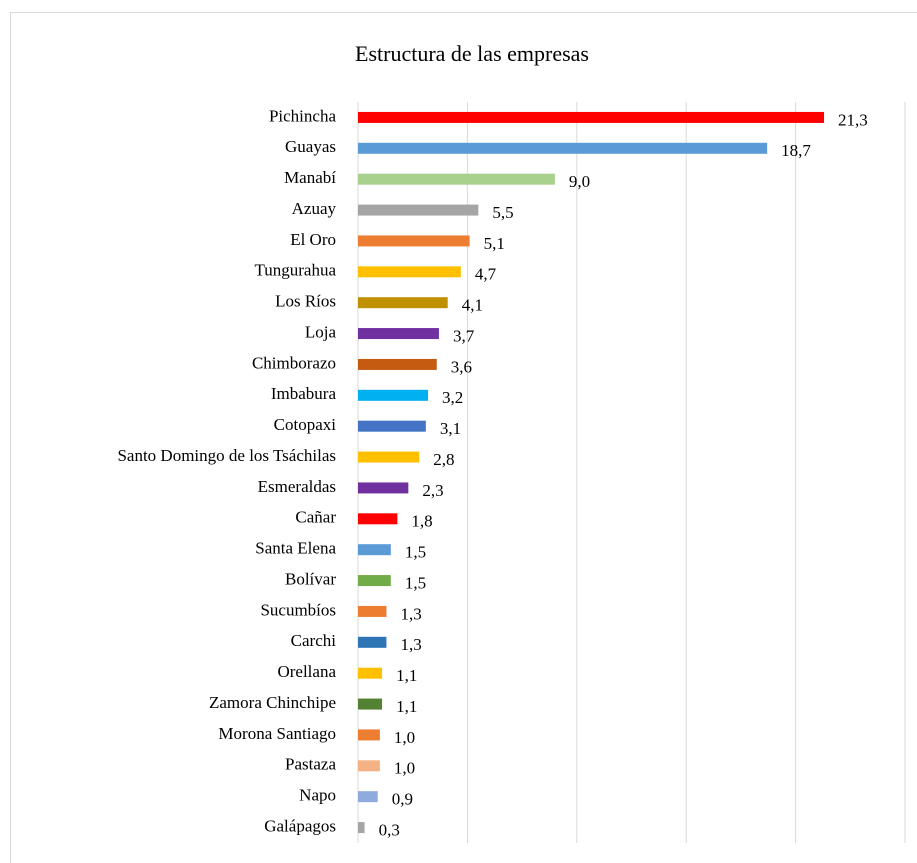  Describe the element at coordinates (461, 366) in the screenshot. I see `data-label: 3,6` at that location.